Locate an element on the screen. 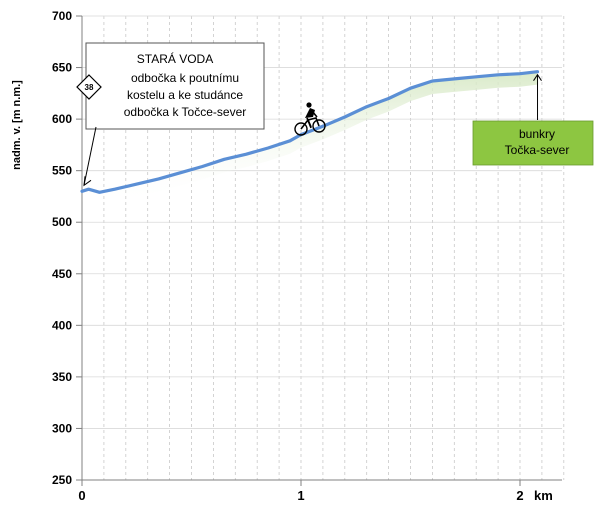 This screenshot has height=507, width=596. cyclist-leg is located at coordinates (309, 122).